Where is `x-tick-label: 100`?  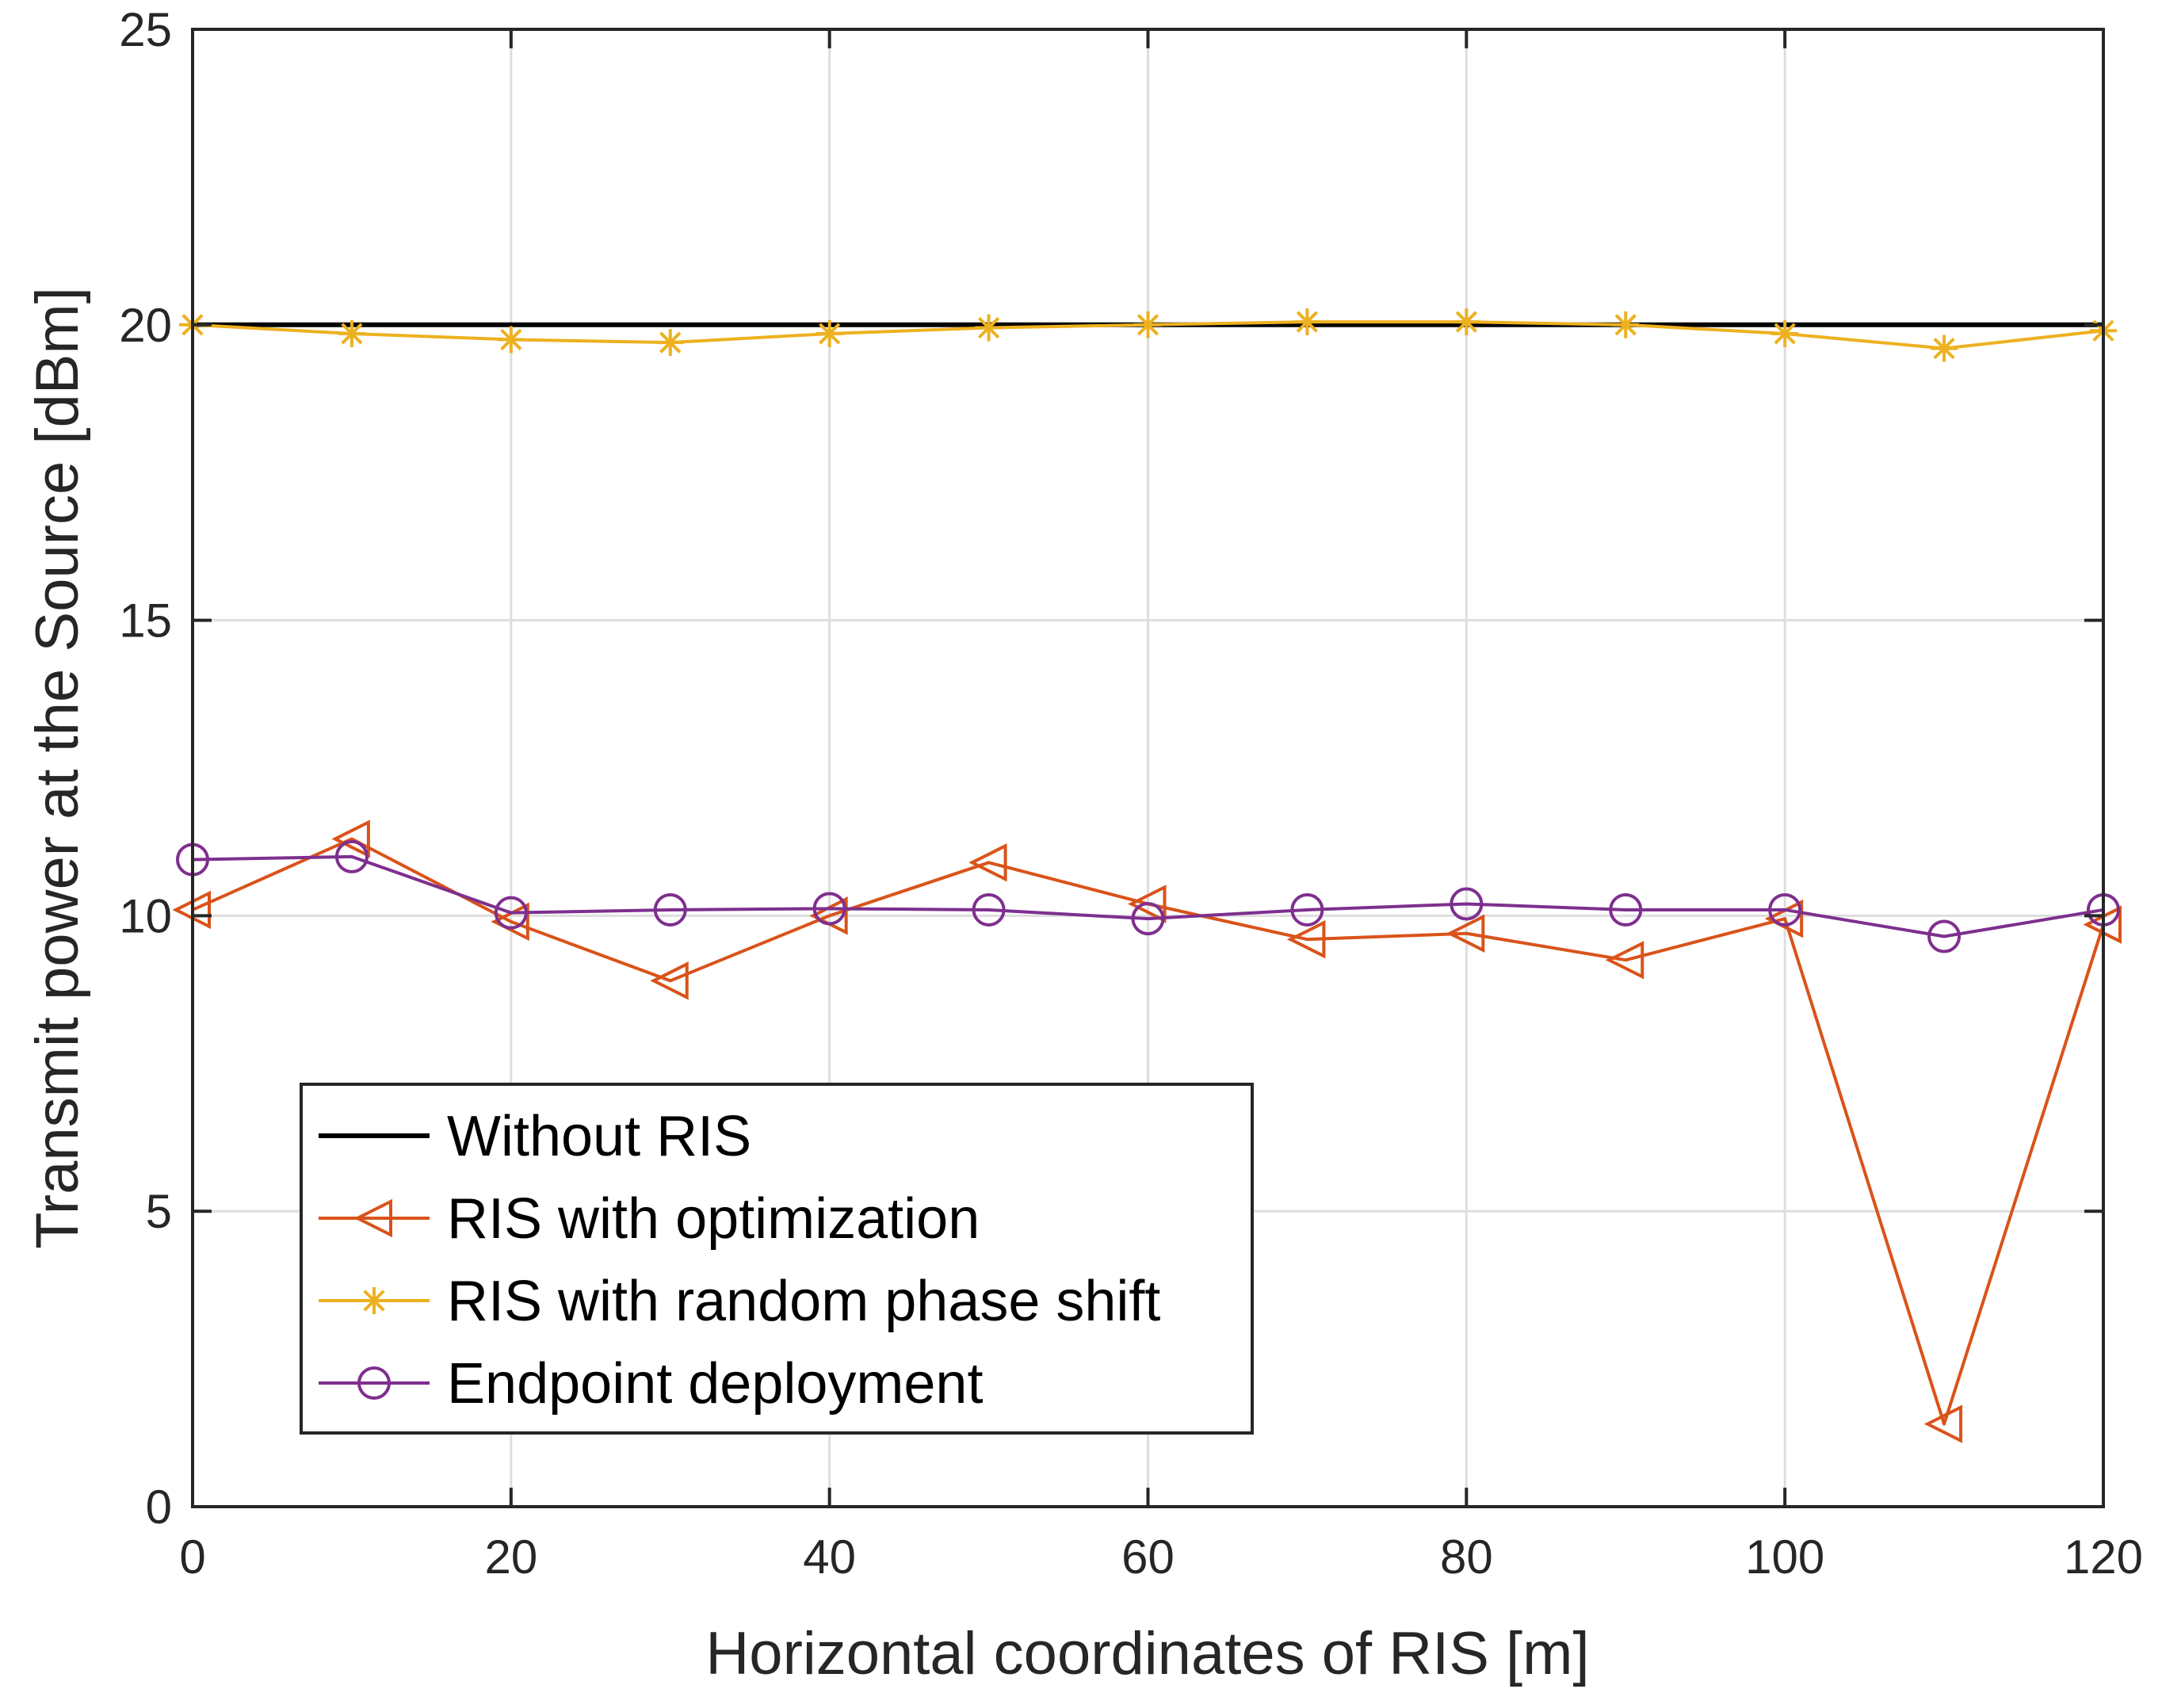
x-tick-label: 100 is located at coordinates (1784, 1557).